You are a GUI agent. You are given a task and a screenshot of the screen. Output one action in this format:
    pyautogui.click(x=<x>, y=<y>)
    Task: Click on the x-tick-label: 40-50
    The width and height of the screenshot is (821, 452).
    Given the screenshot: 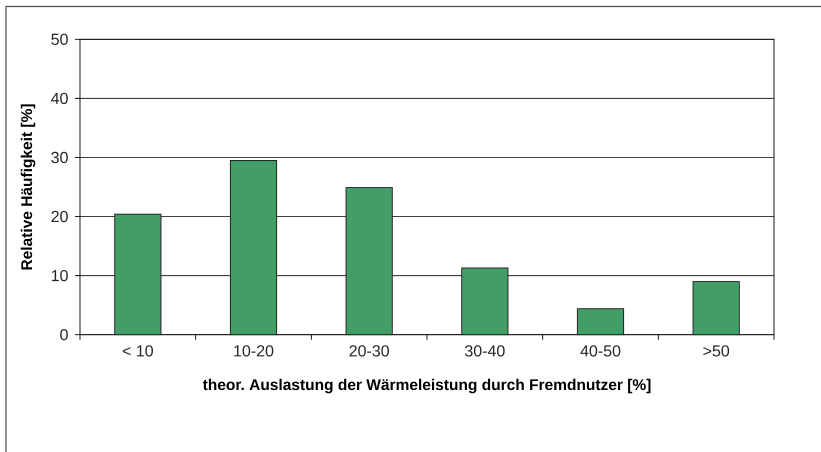 What is the action you would take?
    pyautogui.click(x=600, y=351)
    